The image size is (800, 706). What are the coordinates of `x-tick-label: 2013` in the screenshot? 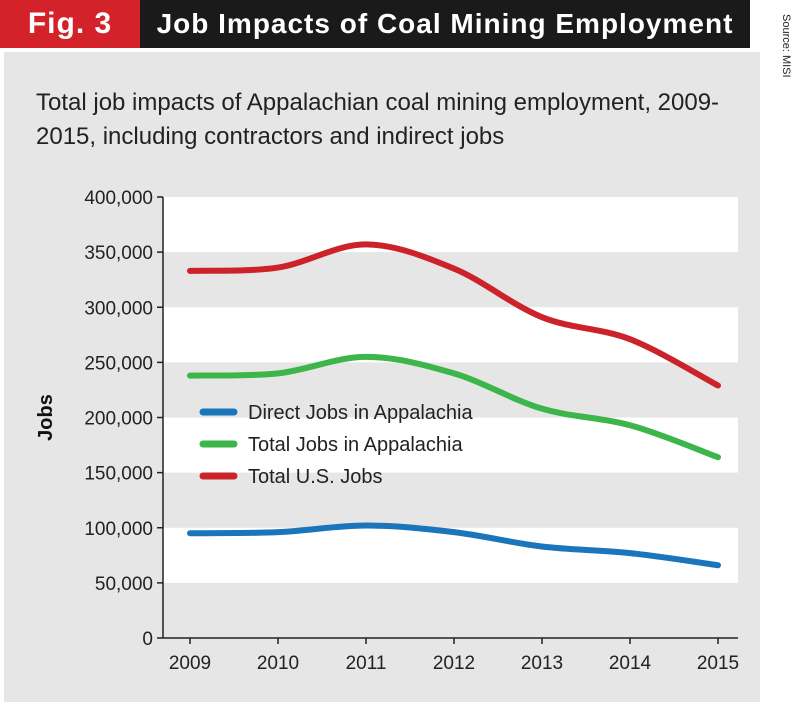 It's located at (542, 663).